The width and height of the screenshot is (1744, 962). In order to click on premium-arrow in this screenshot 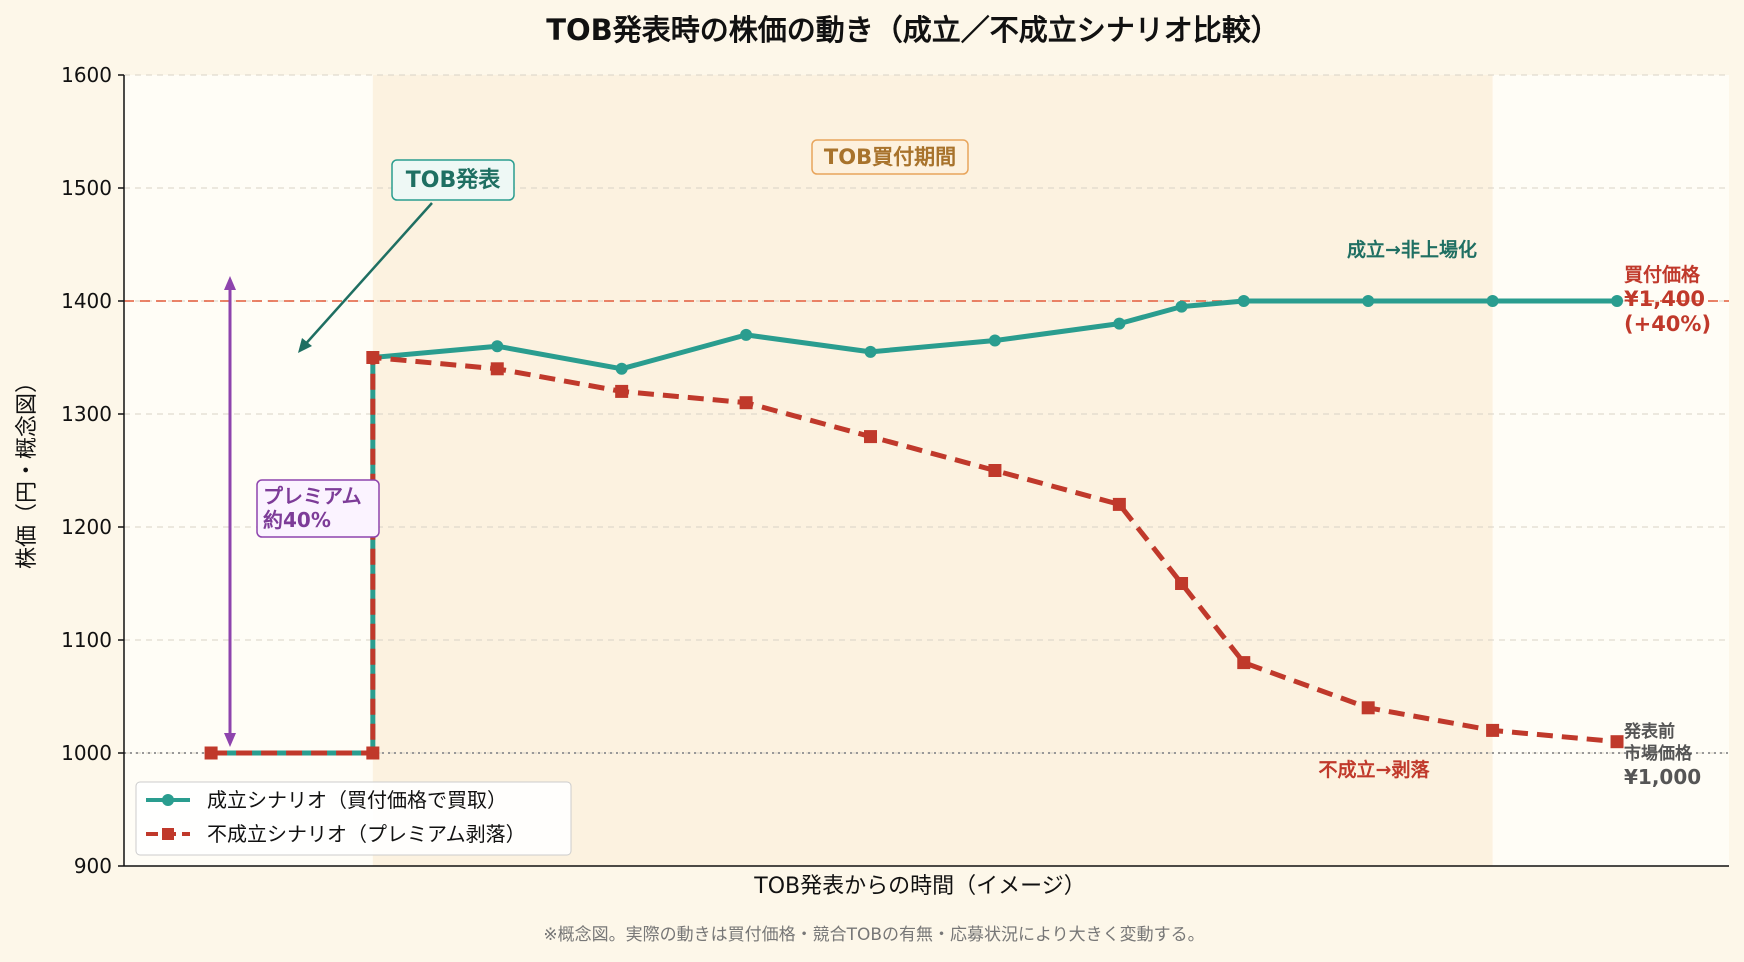, I will do `click(230, 511)`.